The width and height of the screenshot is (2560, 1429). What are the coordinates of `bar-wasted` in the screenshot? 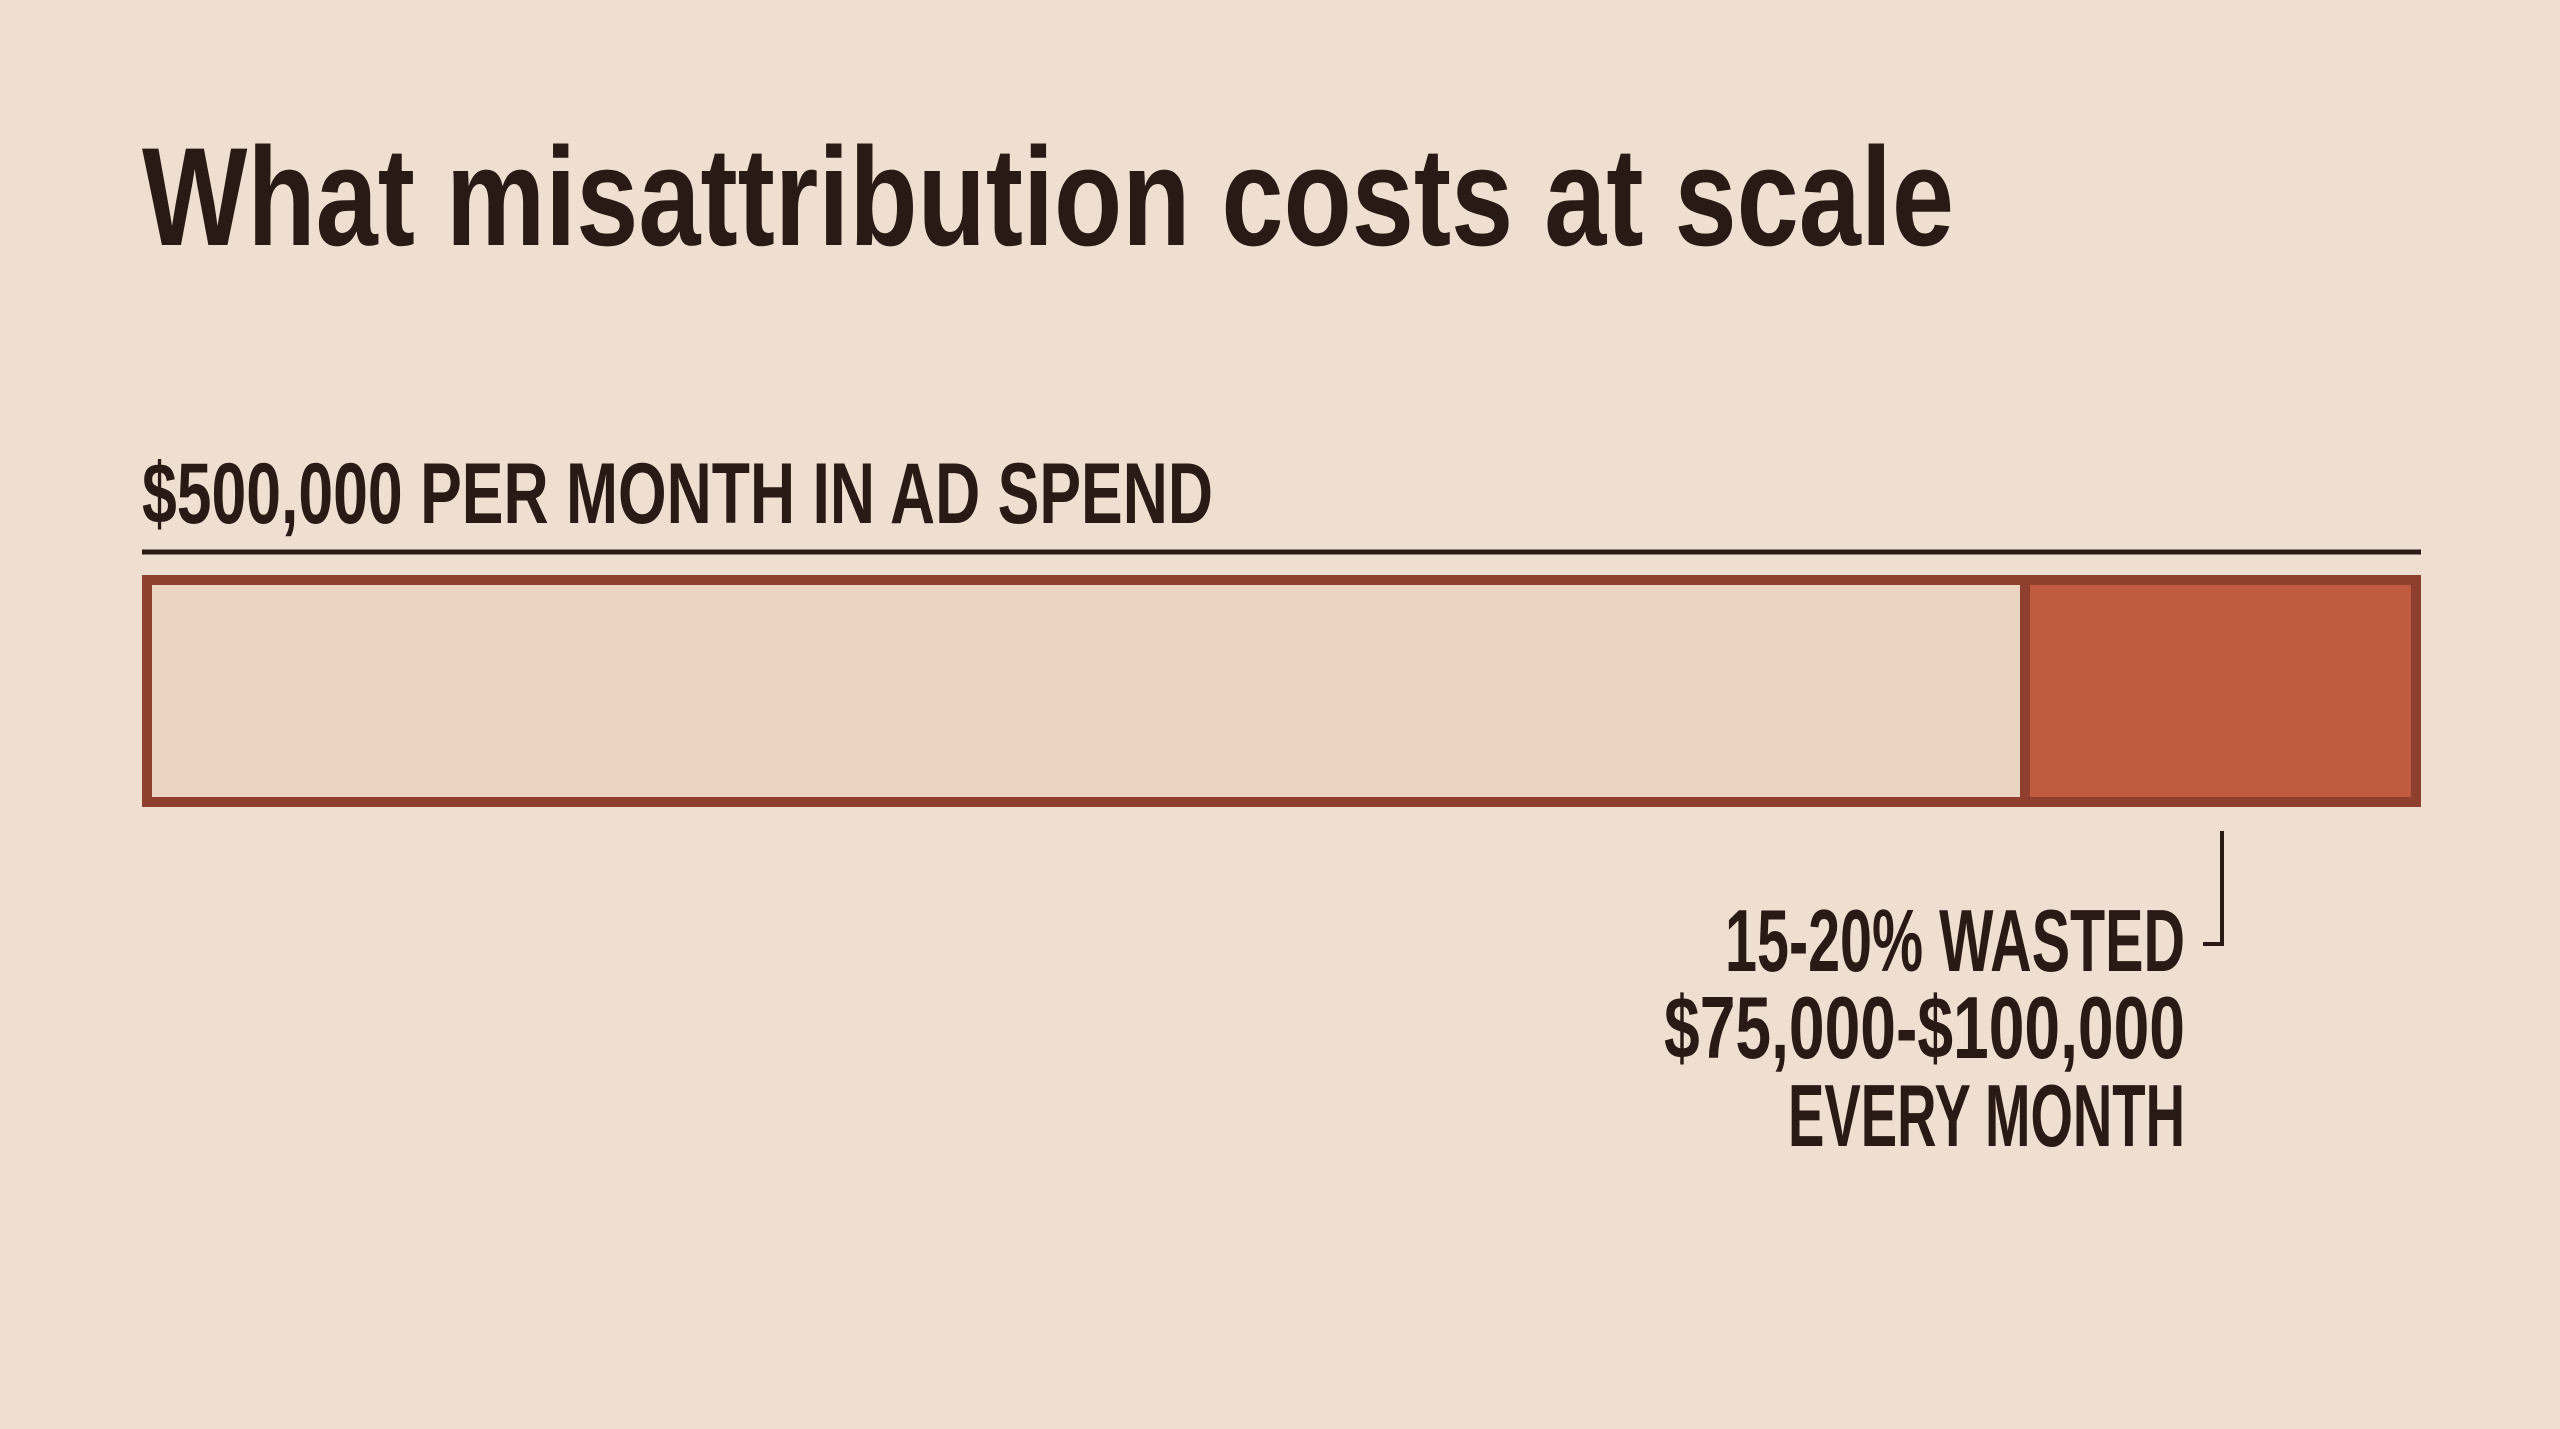 It's located at (2220, 691).